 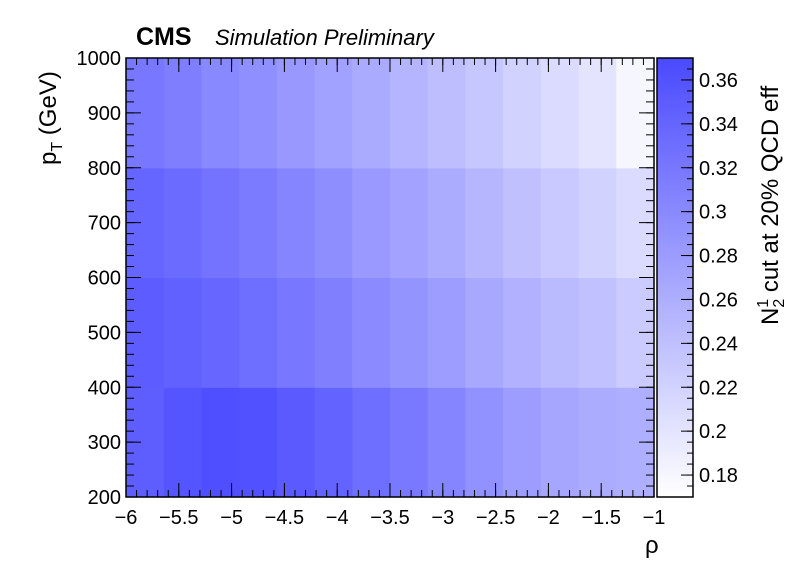 I want to click on y-tick-label: 300, so click(x=104, y=443).